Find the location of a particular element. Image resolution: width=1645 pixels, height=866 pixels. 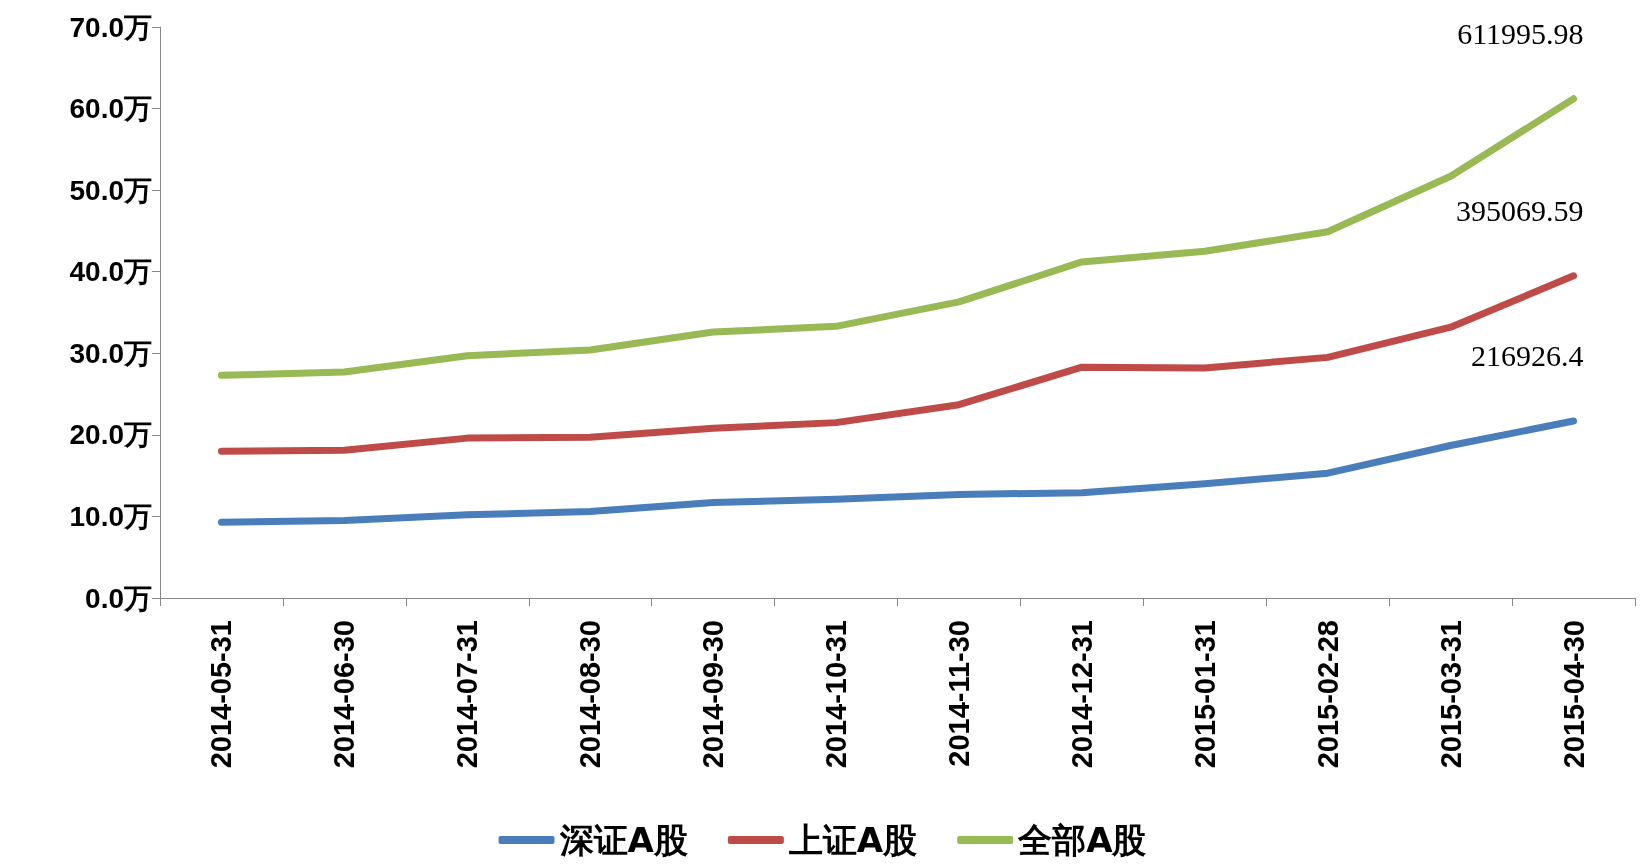

x-tick-label: 2014-07-31 is located at coordinates (467, 694).